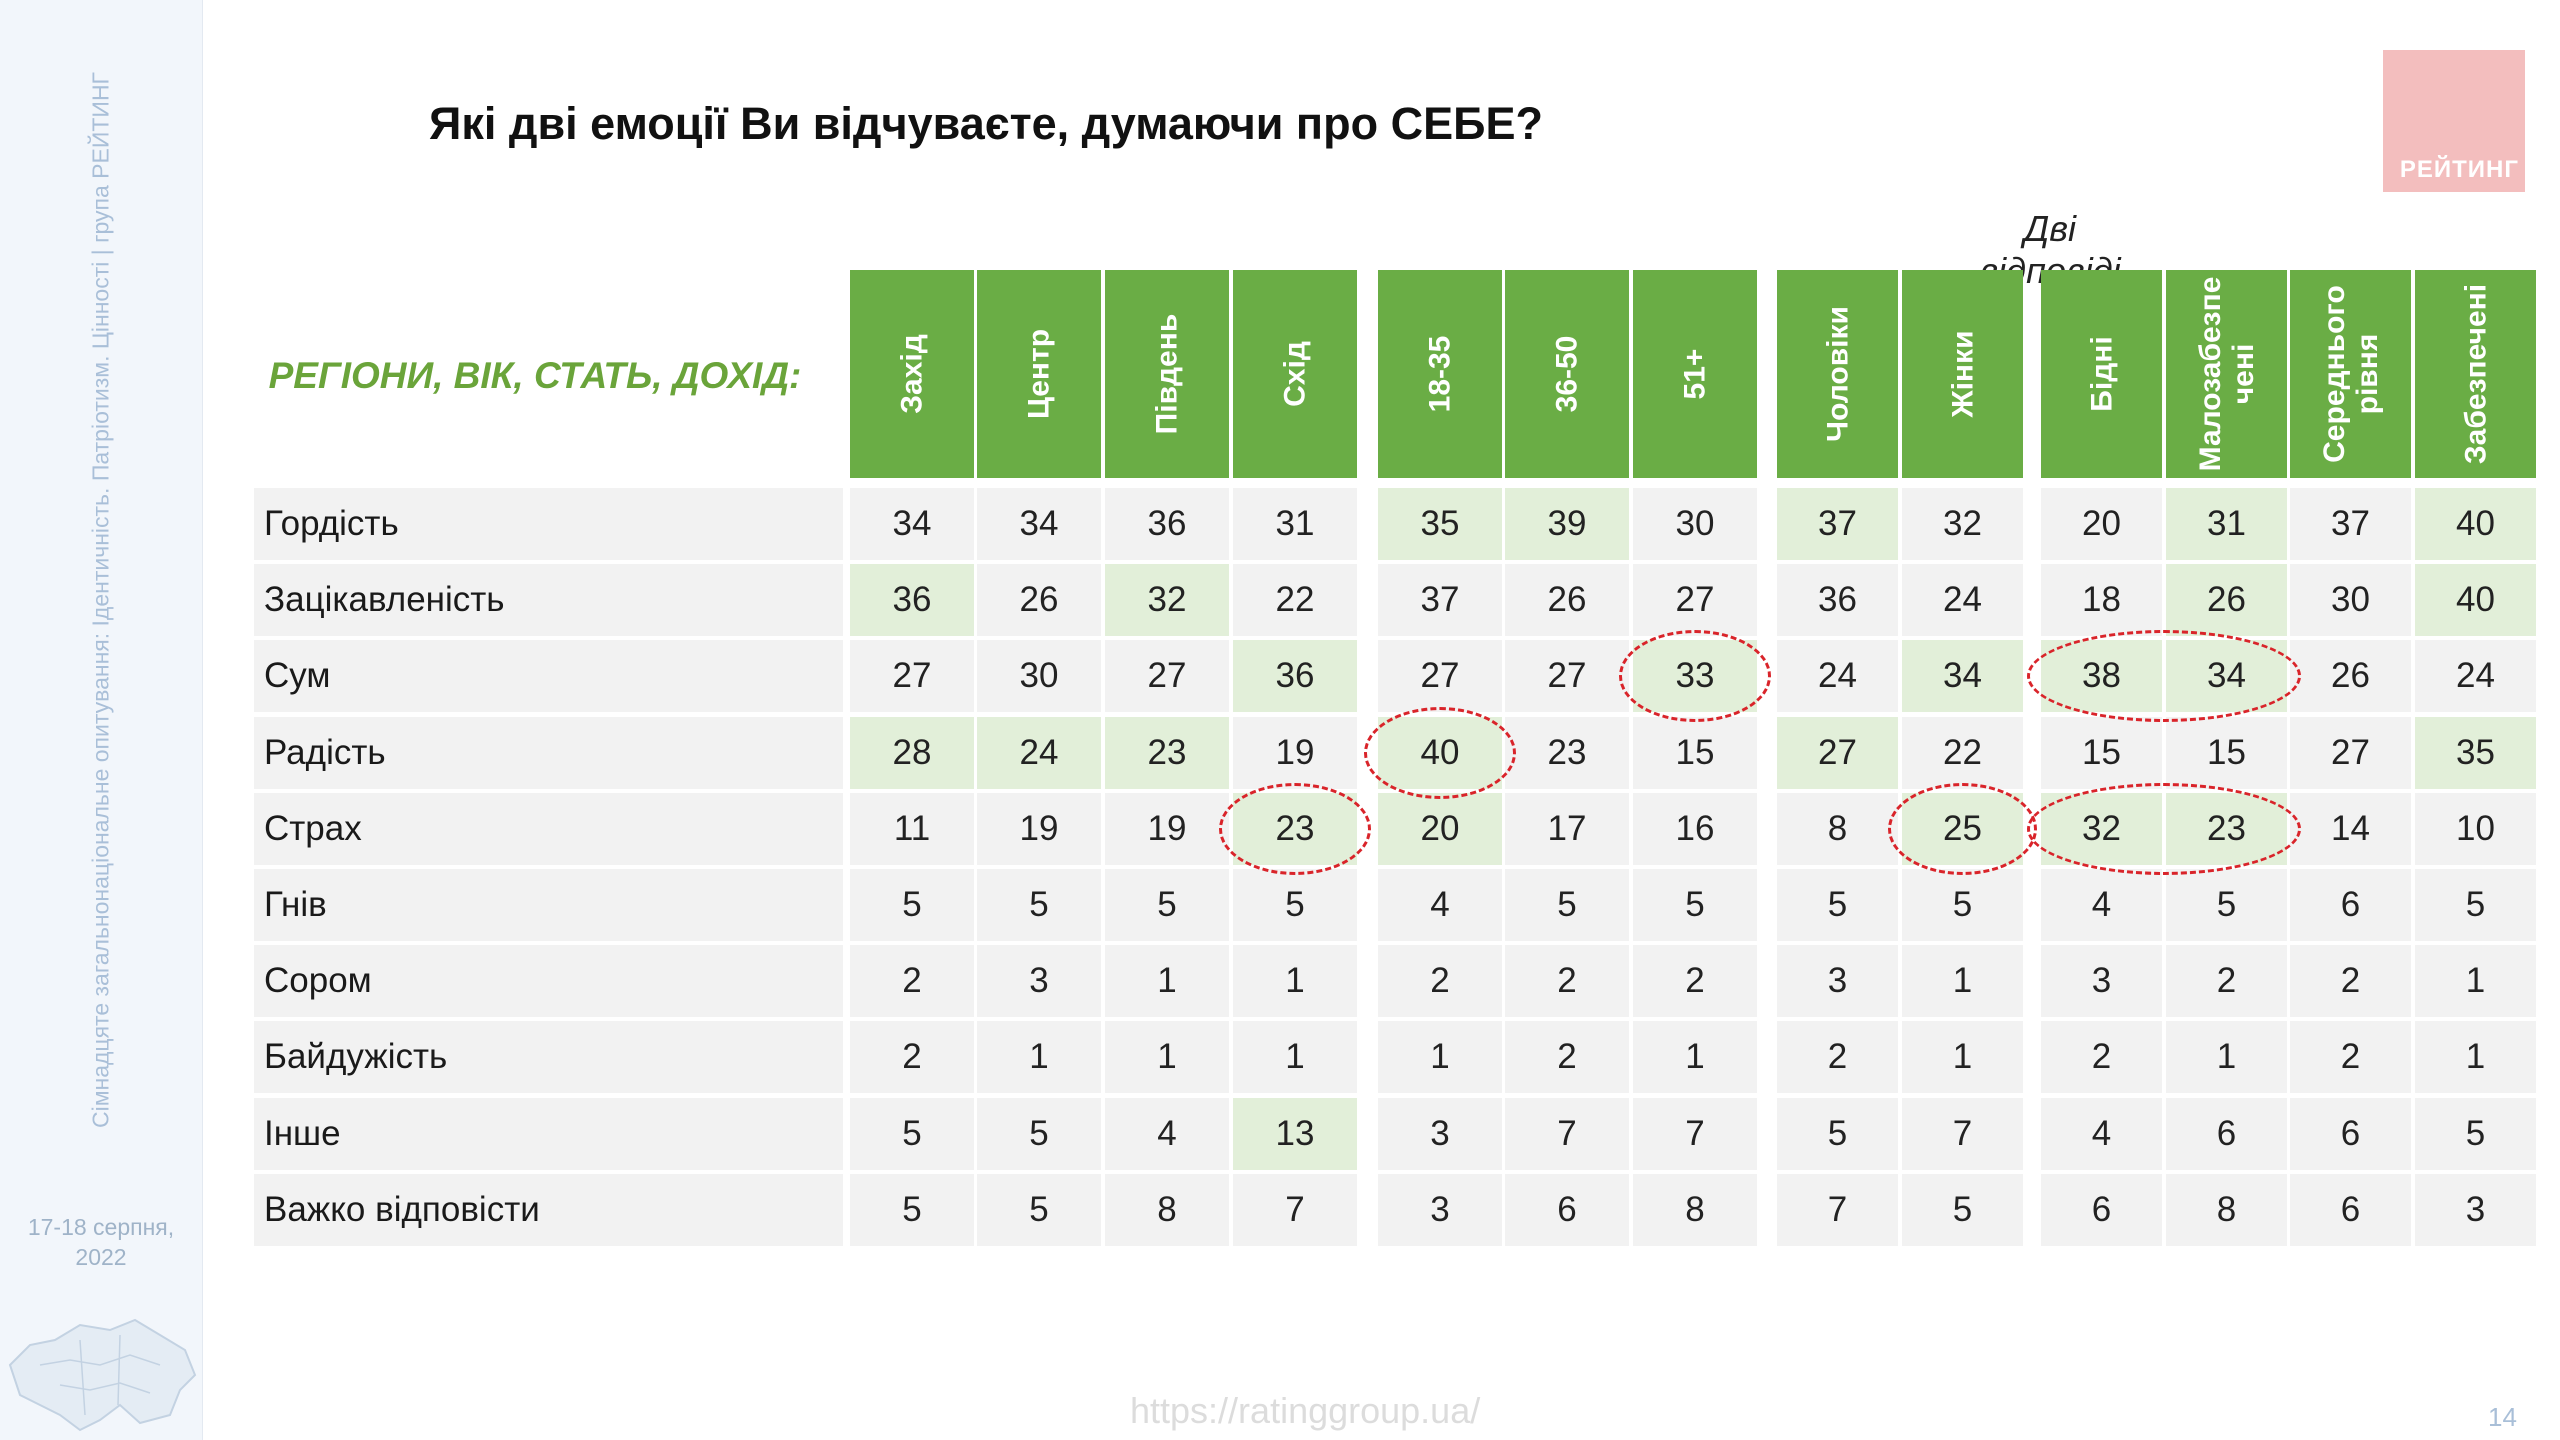 This screenshot has width=2560, height=1440. What do you see at coordinates (1567, 374) in the screenshot?
I see `column-header-label: 36-50` at bounding box center [1567, 374].